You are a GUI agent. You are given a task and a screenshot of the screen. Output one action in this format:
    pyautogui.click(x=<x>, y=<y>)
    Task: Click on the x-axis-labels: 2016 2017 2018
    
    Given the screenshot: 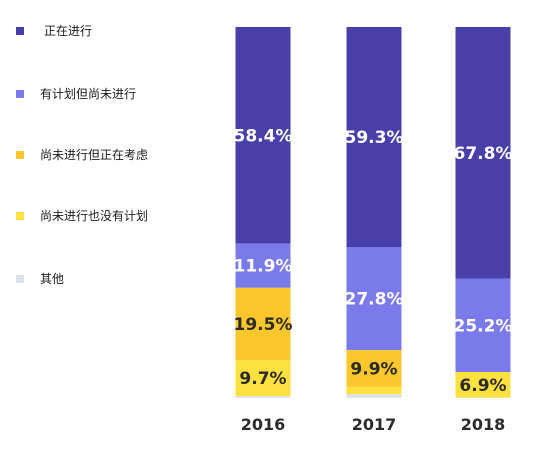 What is the action you would take?
    pyautogui.click(x=373, y=424)
    